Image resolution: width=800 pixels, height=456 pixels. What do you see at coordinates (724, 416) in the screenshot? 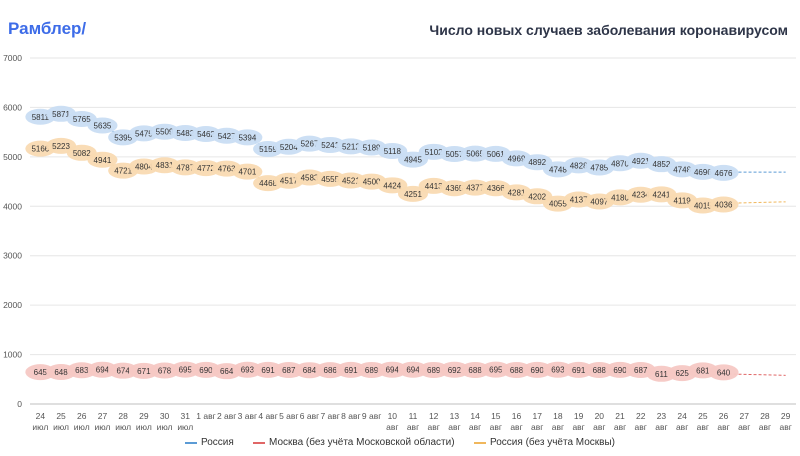
I see `x-tick-label: 26` at bounding box center [724, 416].